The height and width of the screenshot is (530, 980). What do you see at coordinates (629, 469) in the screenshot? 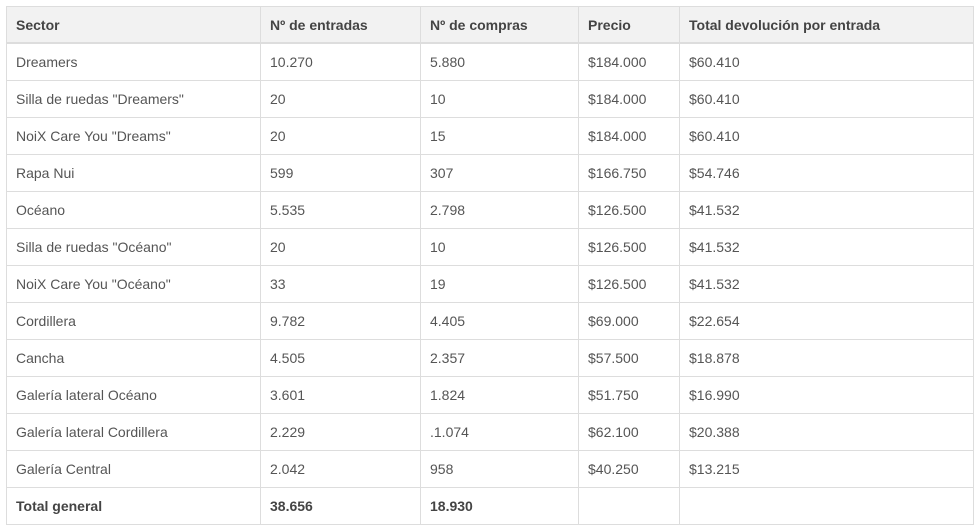
I see `cell-precio: $40.250` at bounding box center [629, 469].